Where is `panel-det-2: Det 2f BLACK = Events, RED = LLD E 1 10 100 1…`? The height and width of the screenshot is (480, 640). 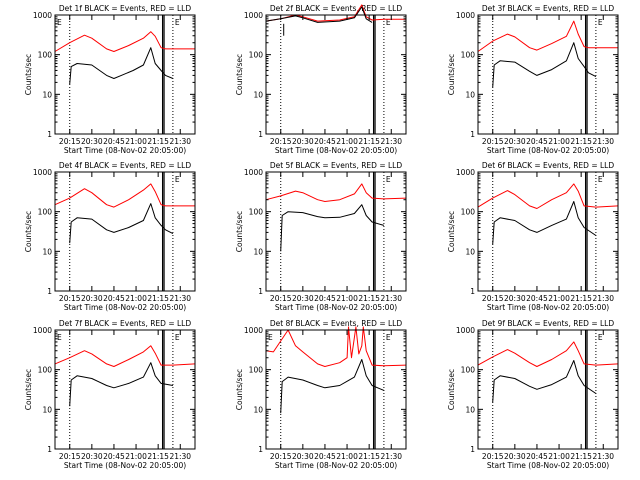 panel-det-2: Det 2f BLACK = Events, RED = LLD E 1 10 100 1… is located at coordinates (321, 79).